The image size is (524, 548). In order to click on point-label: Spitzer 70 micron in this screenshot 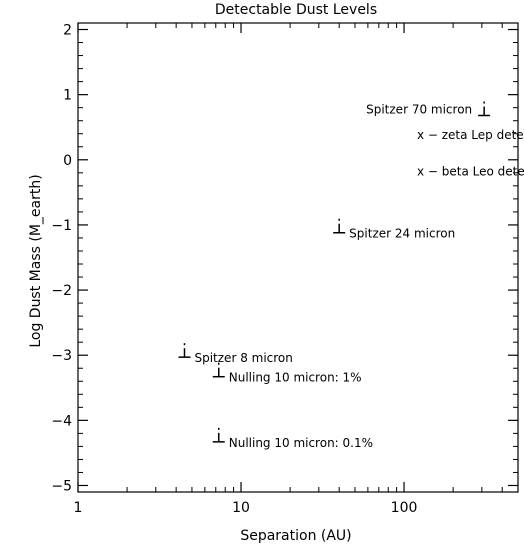, I will do `click(419, 109)`.